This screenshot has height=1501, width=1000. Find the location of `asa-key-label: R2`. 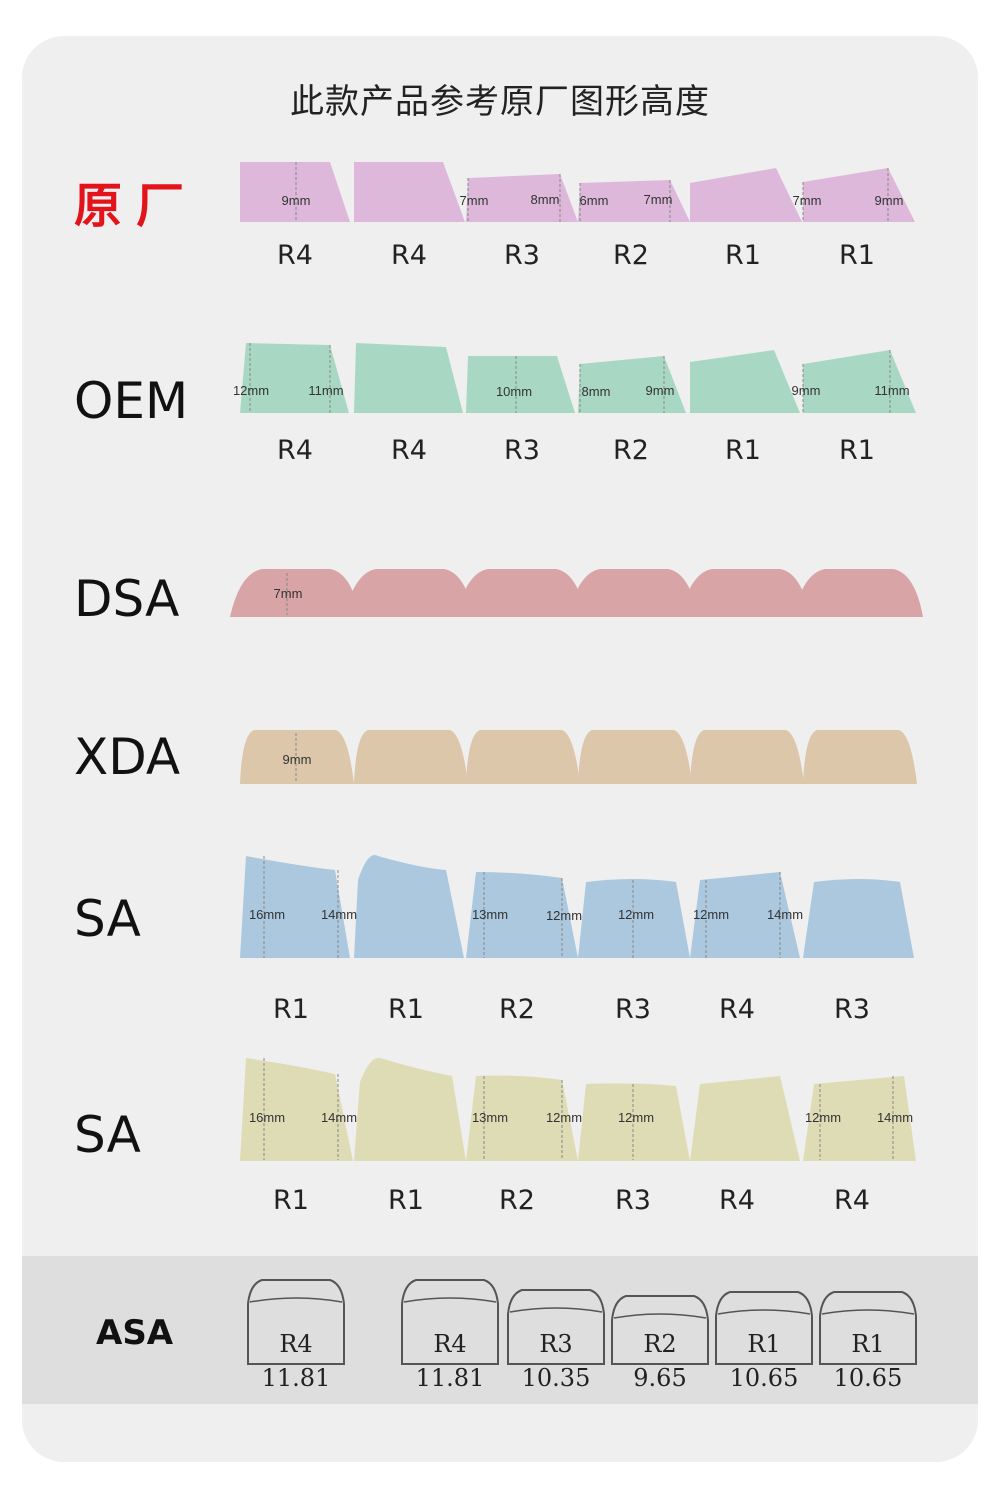

asa-key-label: R2 is located at coordinates (660, 1344).